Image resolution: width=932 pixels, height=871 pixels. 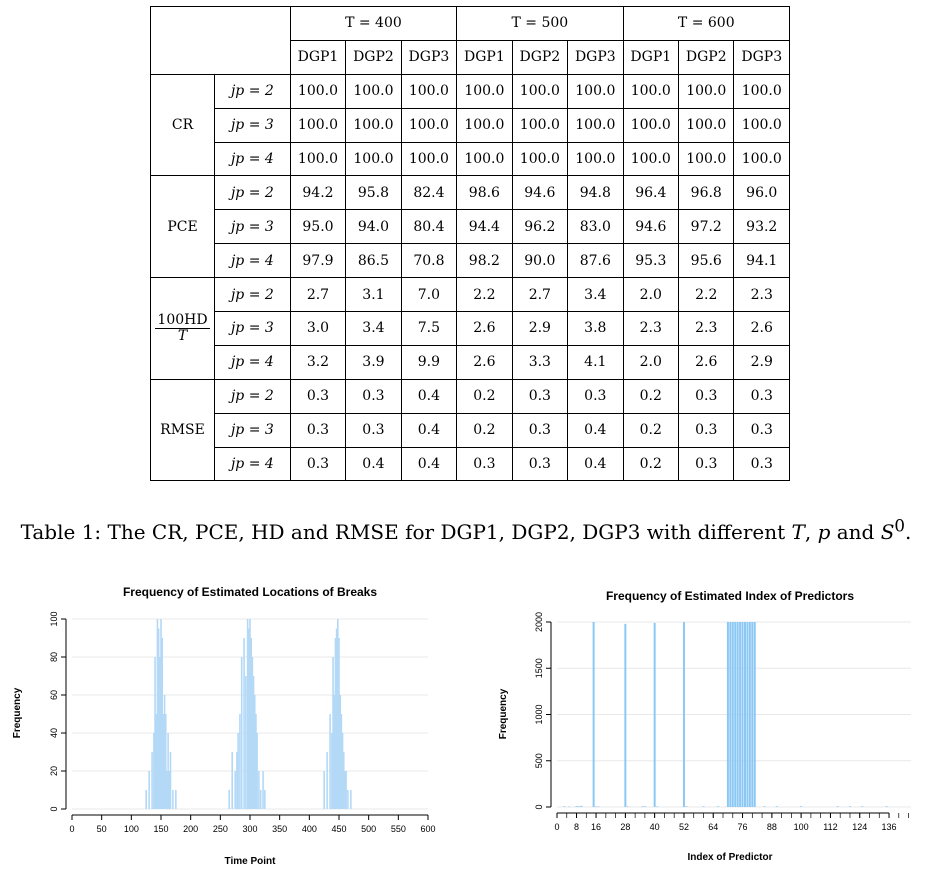 What do you see at coordinates (429, 261) in the screenshot?
I see `value-cell: 70.8` at bounding box center [429, 261].